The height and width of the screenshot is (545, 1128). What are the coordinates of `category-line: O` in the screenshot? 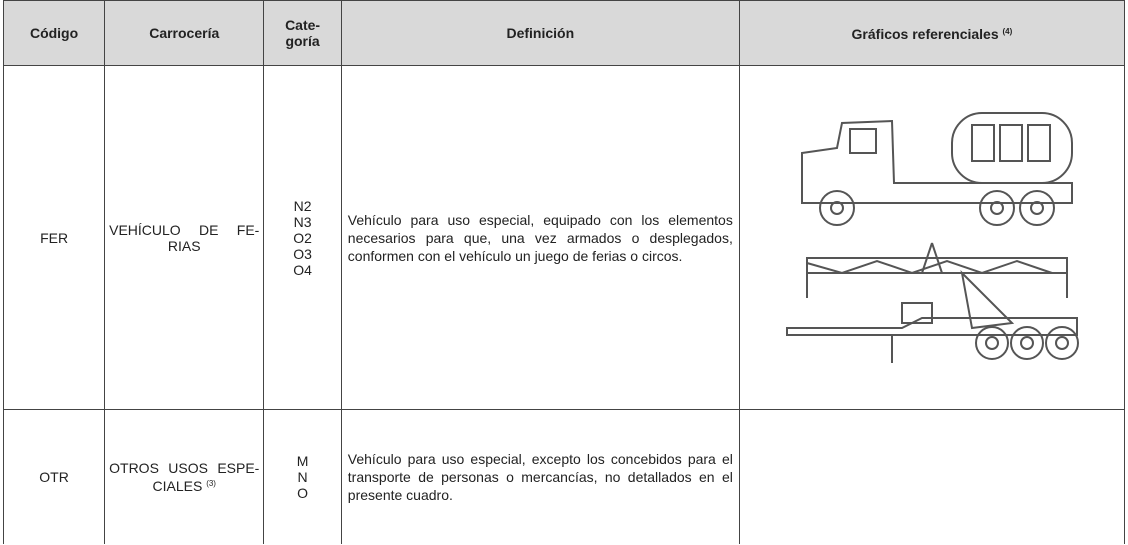 It's located at (303, 493).